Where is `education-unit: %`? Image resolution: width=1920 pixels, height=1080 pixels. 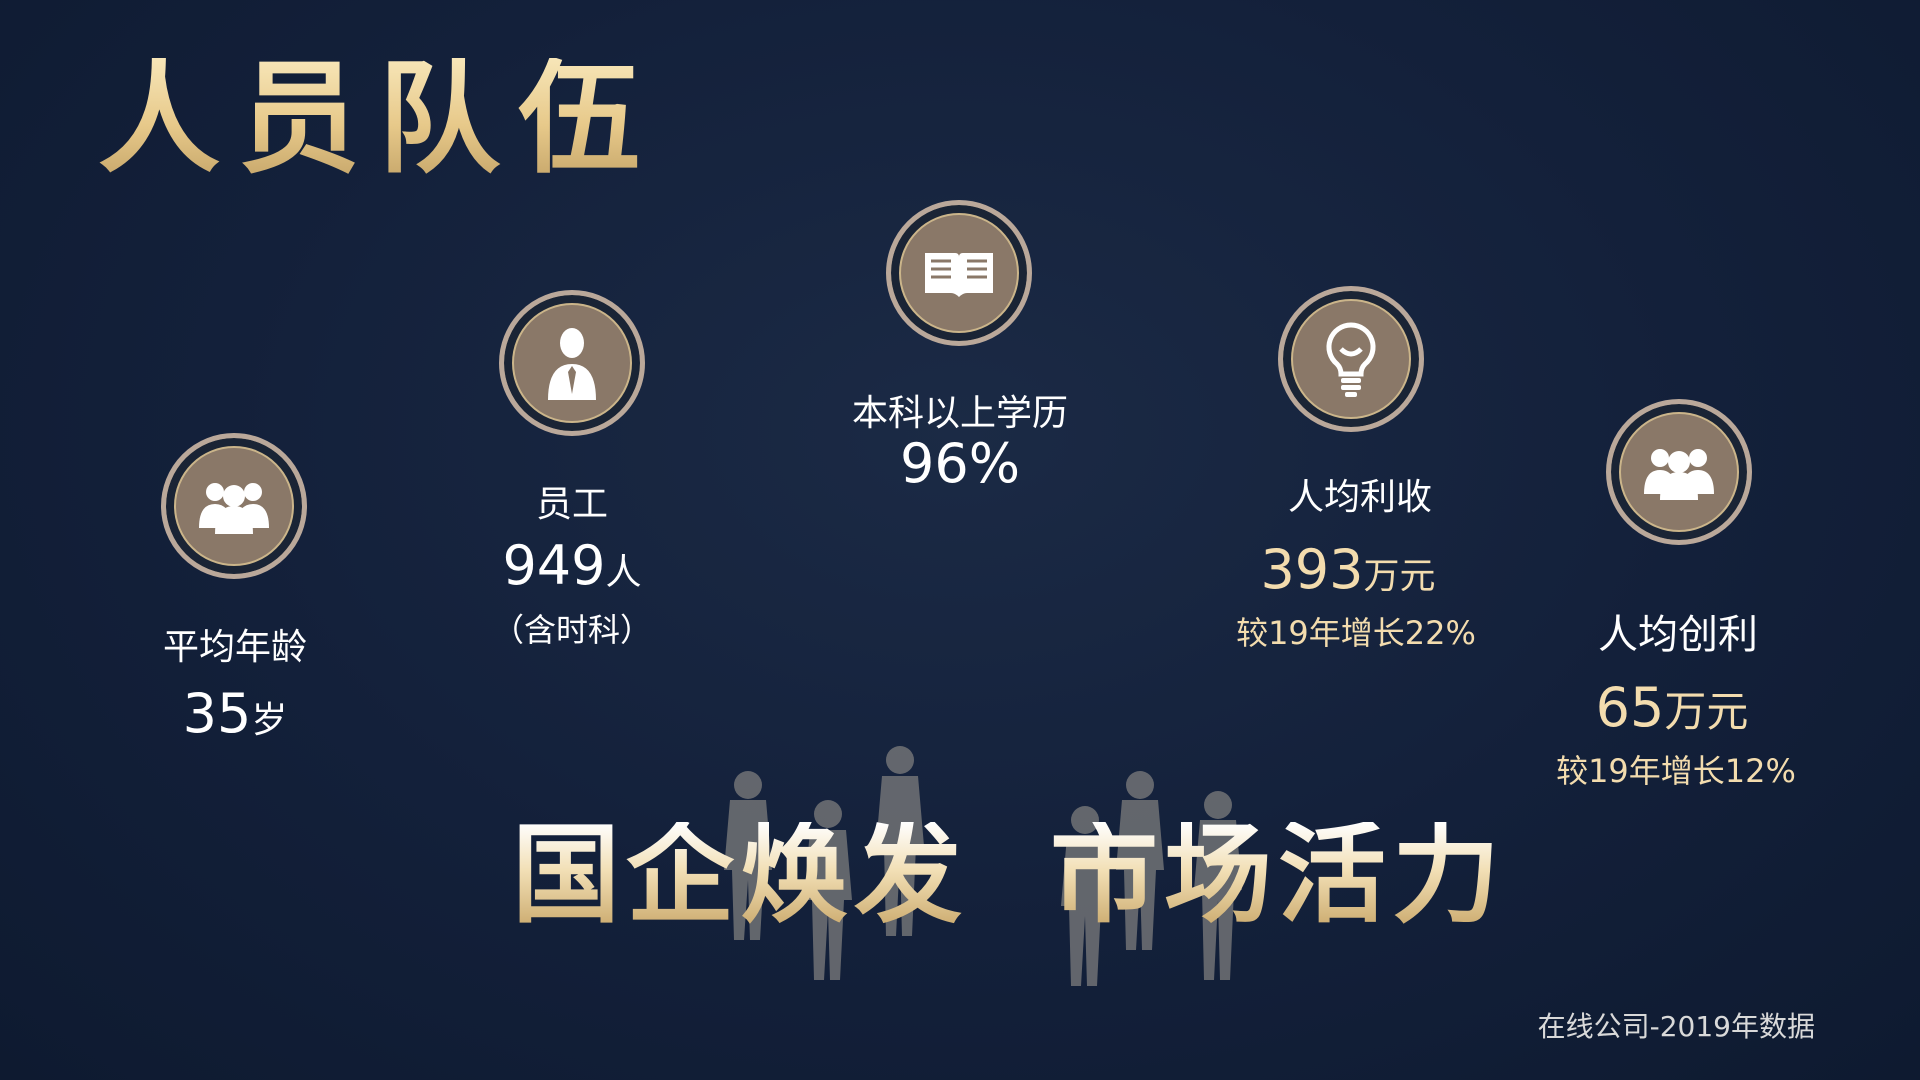 education-unit: % is located at coordinates (994, 463).